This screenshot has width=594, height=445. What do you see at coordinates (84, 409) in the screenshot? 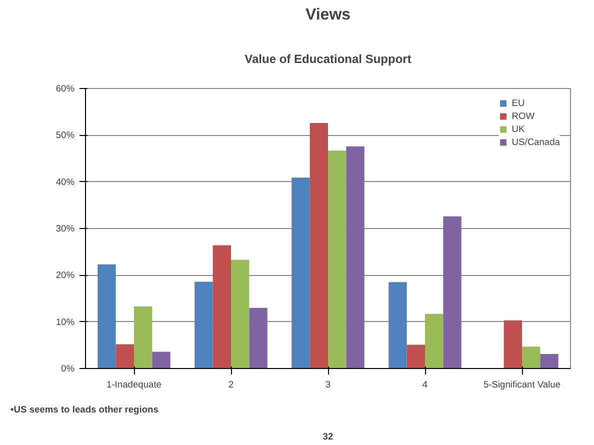
I see `text: •US seems to leads other regions` at bounding box center [84, 409].